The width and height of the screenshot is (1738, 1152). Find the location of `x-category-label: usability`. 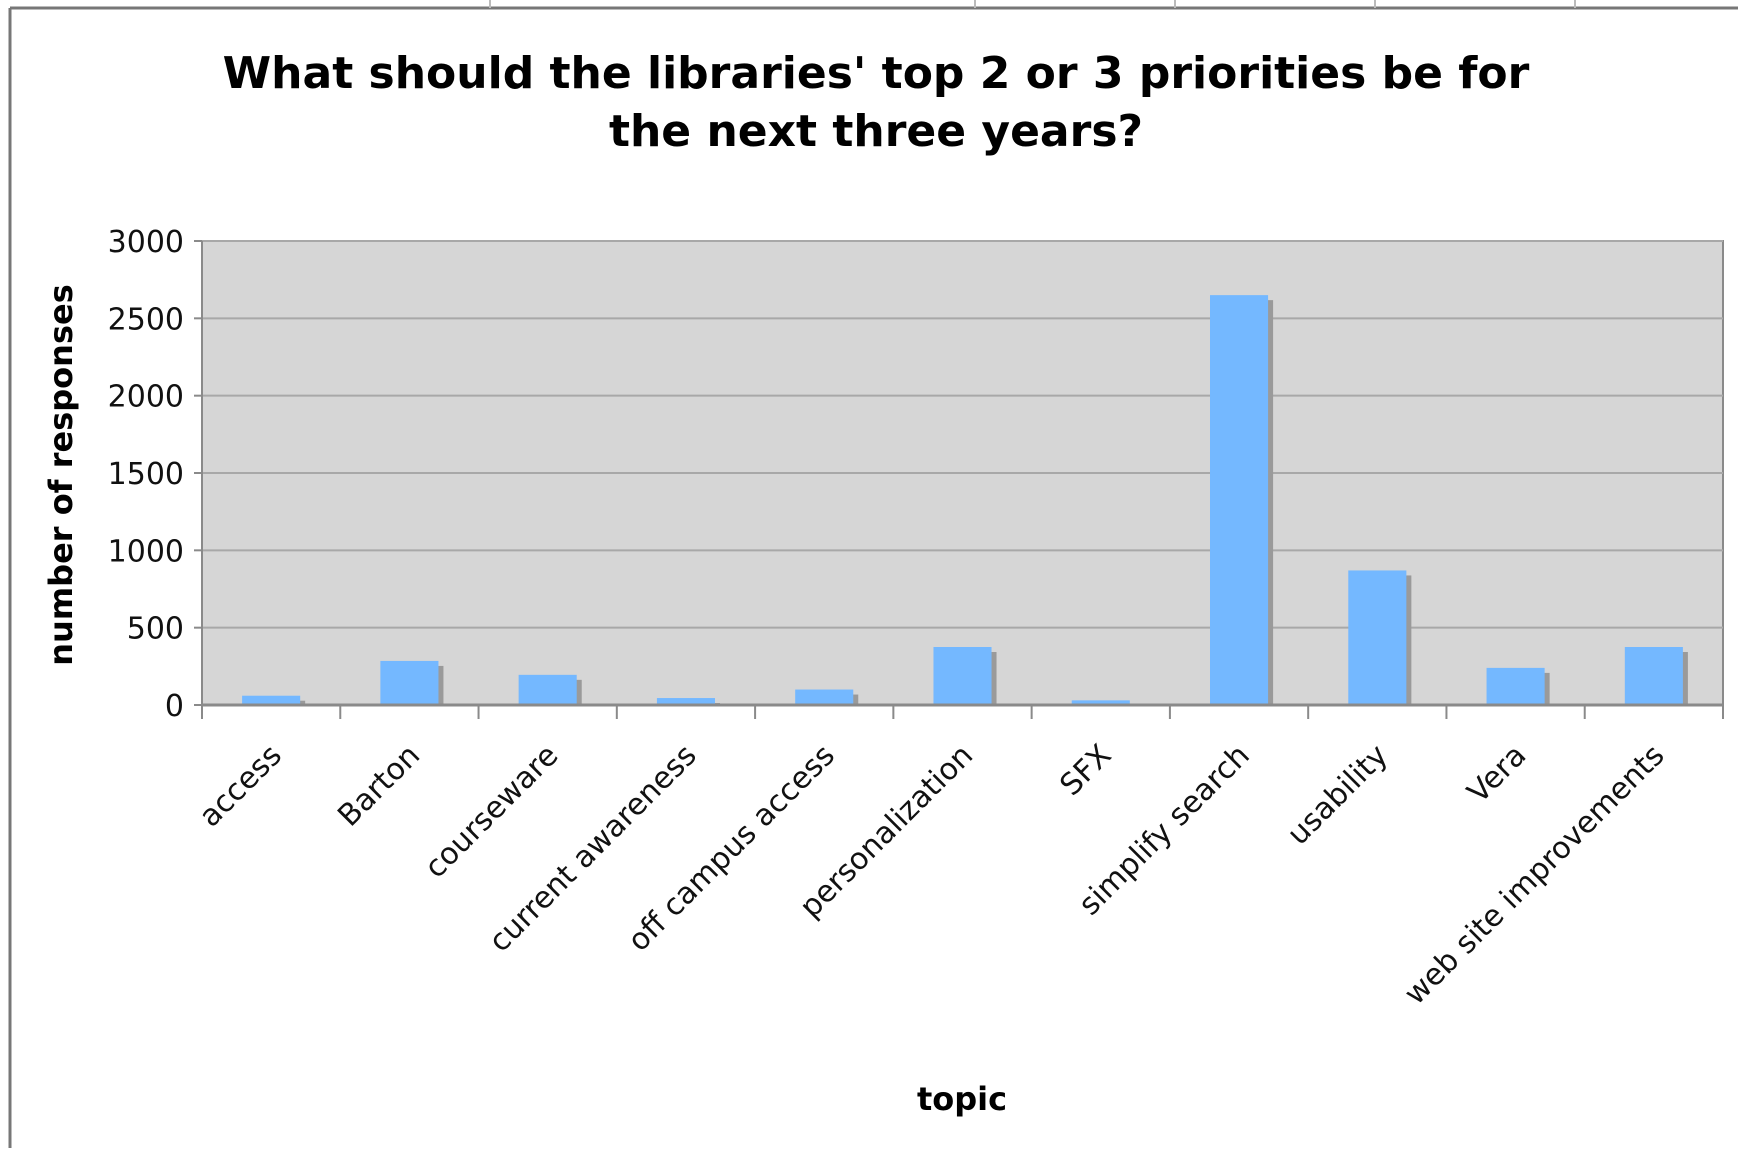

x-category-label: usability is located at coordinates (1338, 795).